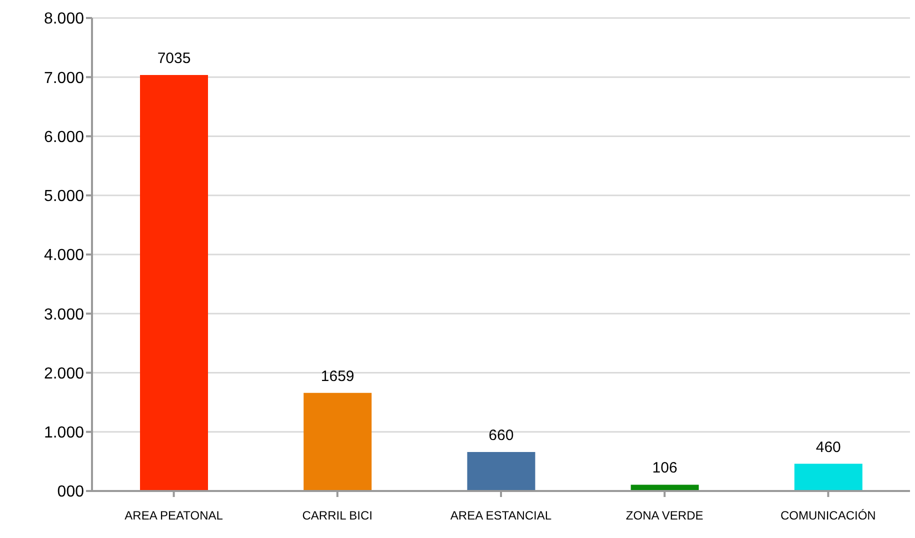  I want to click on data-label: 460, so click(828, 447).